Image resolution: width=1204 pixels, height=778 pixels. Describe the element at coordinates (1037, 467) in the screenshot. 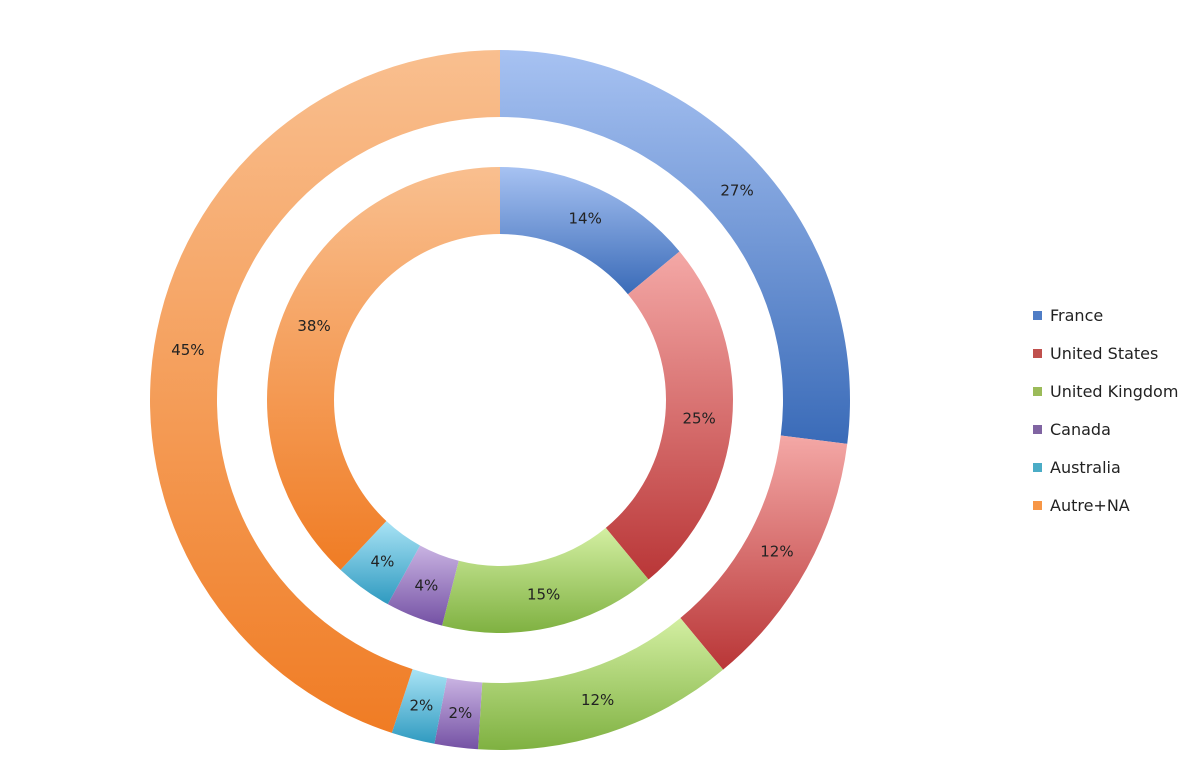

I see `legend-swatch-australia` at that location.